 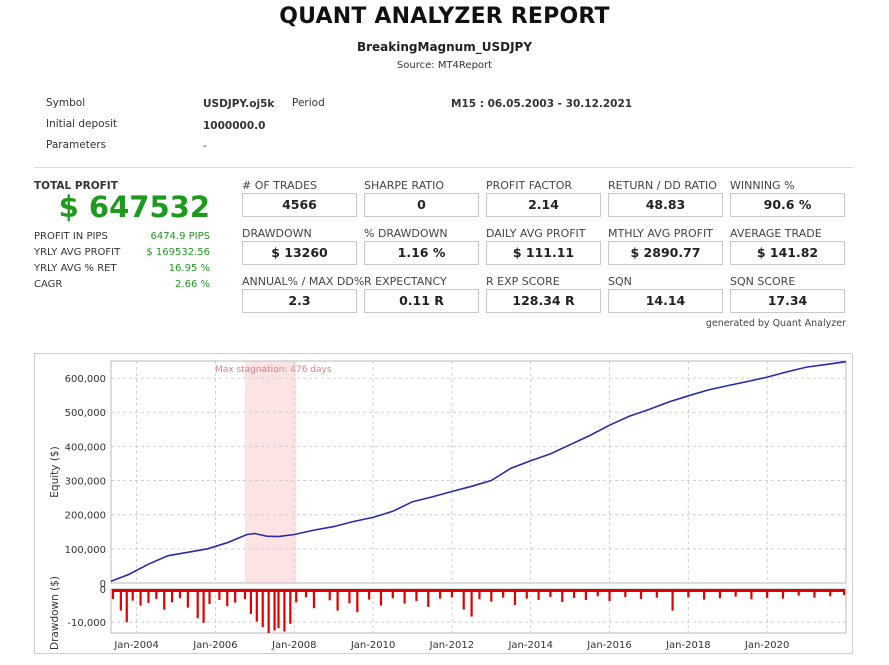 I want to click on metric-value: $ 13260, so click(x=299, y=253).